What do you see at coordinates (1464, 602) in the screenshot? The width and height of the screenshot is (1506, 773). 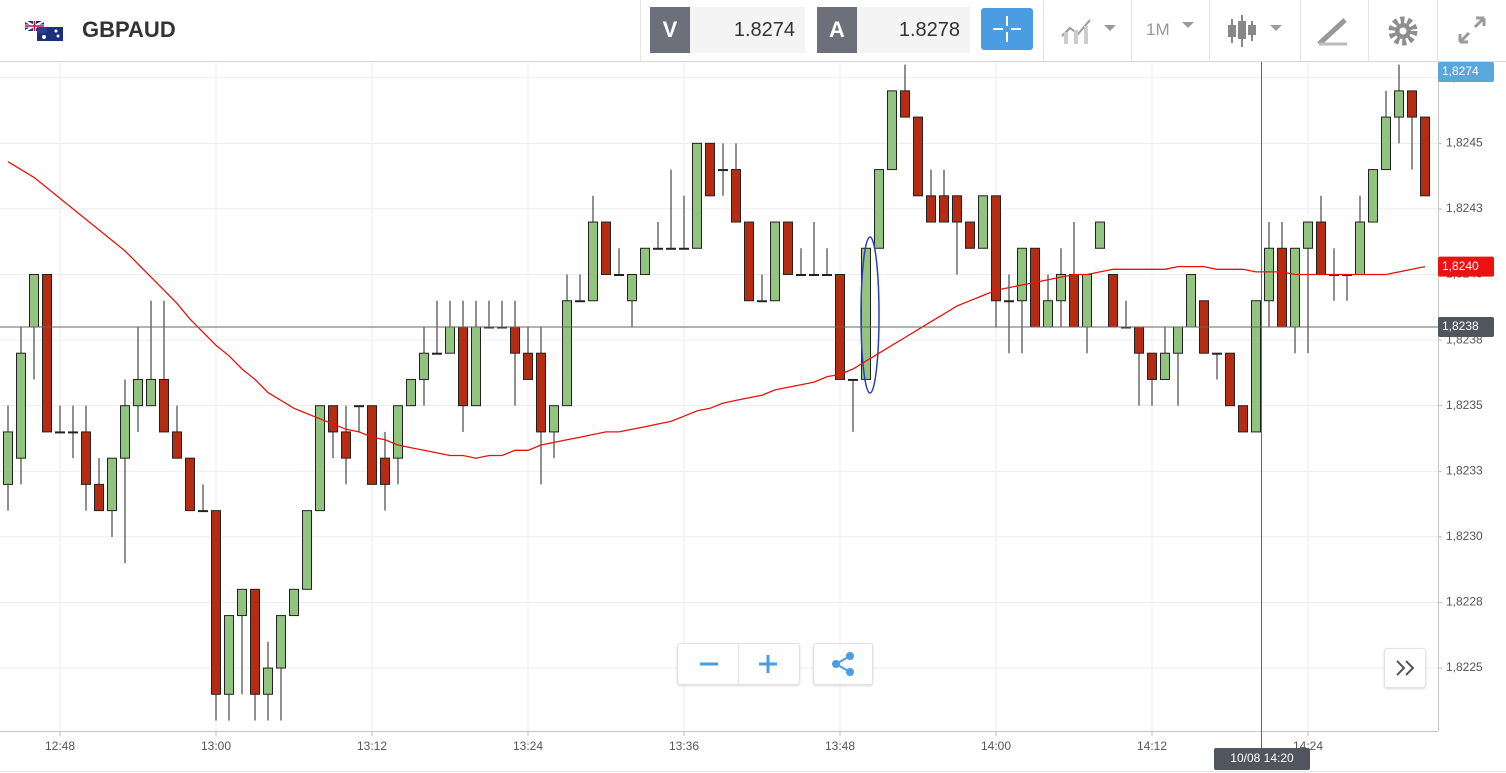 I see `y-tick-label: 1,8228` at bounding box center [1464, 602].